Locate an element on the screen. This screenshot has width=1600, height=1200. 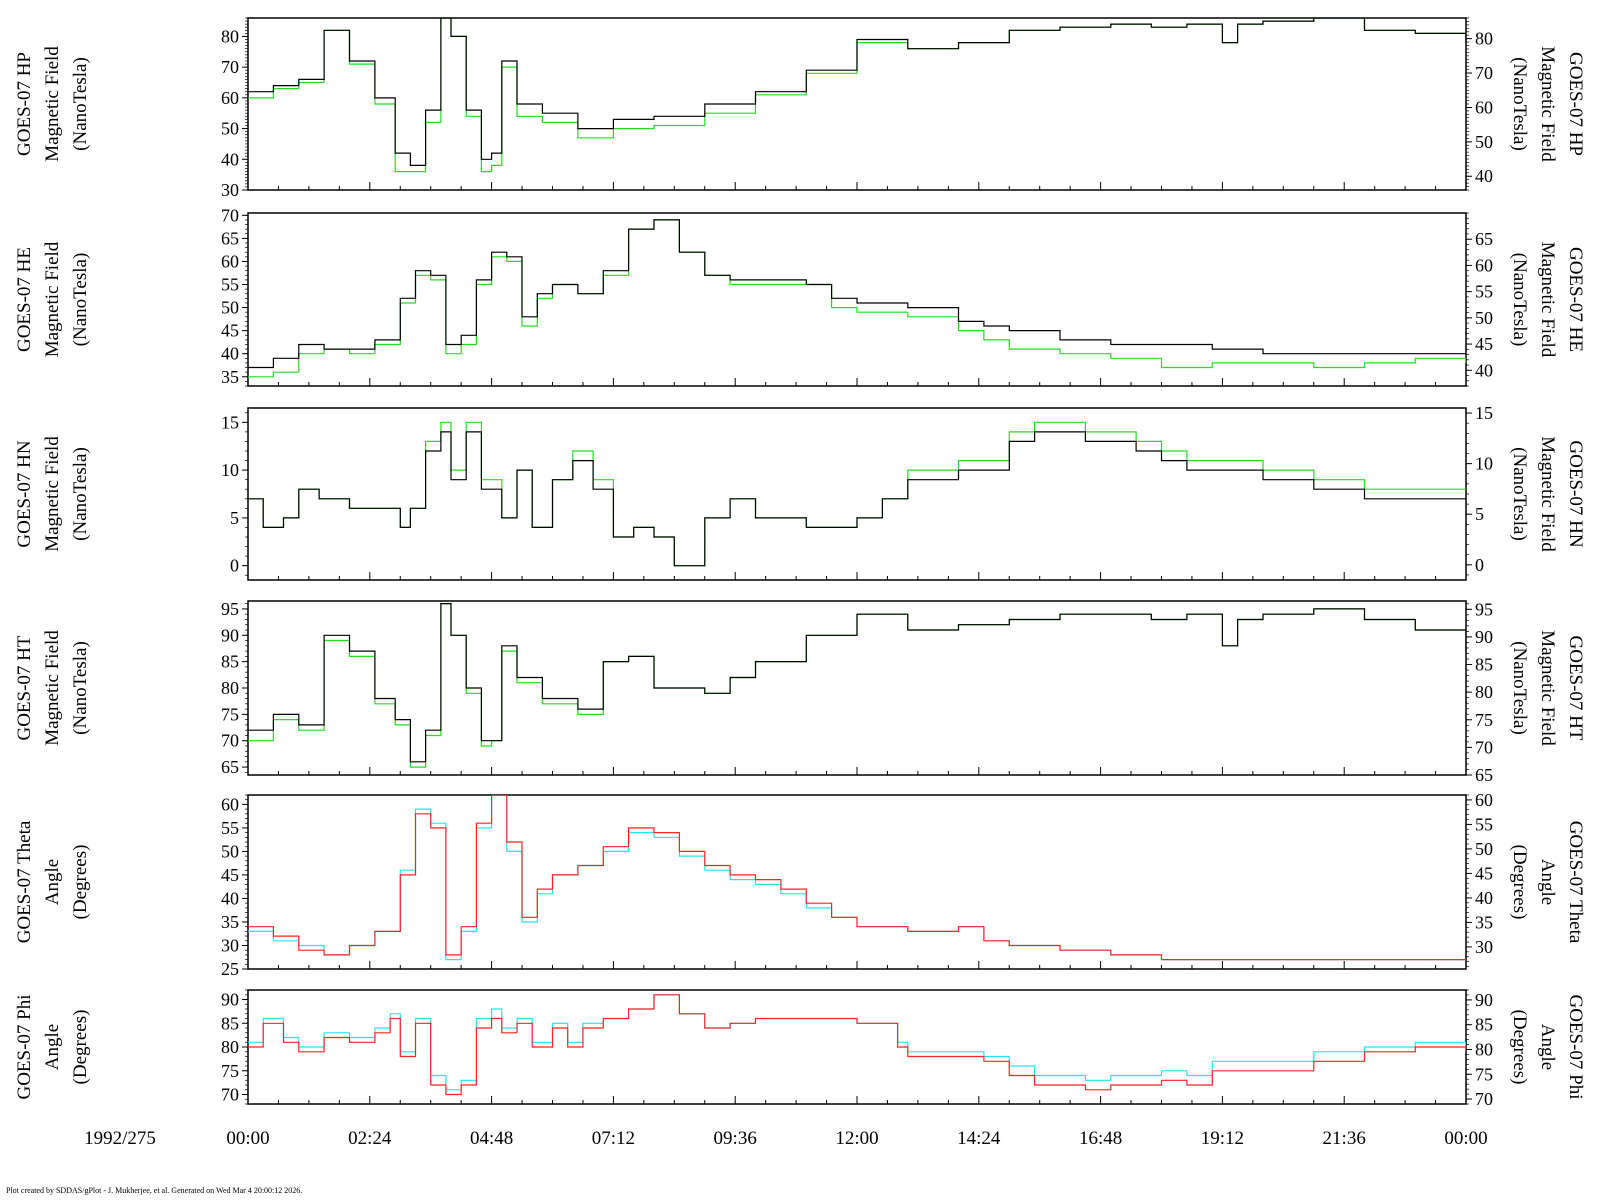
right-y-tick-label: 45 is located at coordinates (1484, 344).